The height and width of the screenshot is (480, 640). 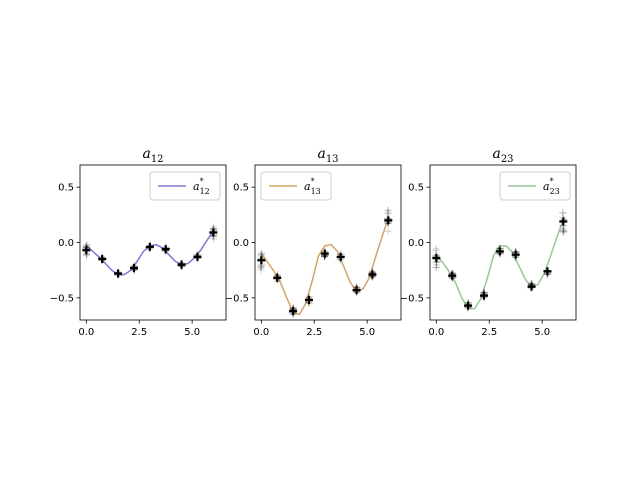 What do you see at coordinates (316, 191) in the screenshot?
I see `legend-label-subscript: 13` at bounding box center [316, 191].